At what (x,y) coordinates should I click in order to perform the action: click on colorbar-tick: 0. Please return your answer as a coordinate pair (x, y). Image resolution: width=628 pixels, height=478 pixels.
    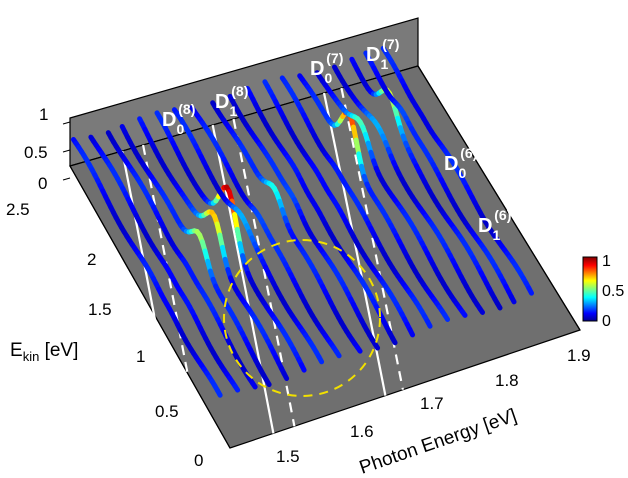
    Looking at the image, I should click on (606, 321).